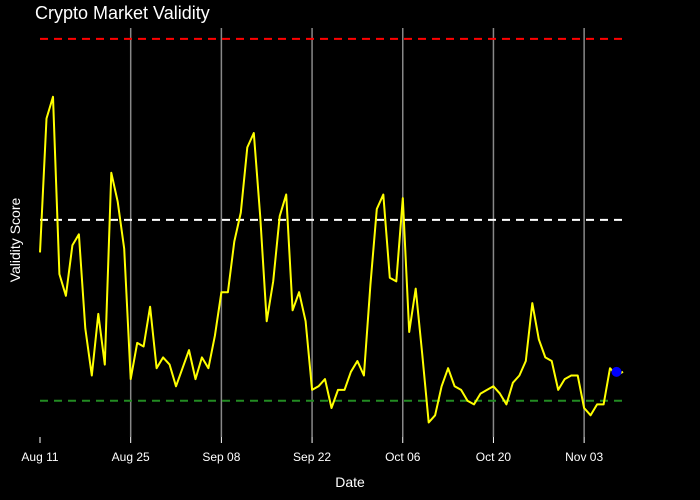 The image size is (700, 500). What do you see at coordinates (616, 371) in the screenshot?
I see `highlight-point` at bounding box center [616, 371].